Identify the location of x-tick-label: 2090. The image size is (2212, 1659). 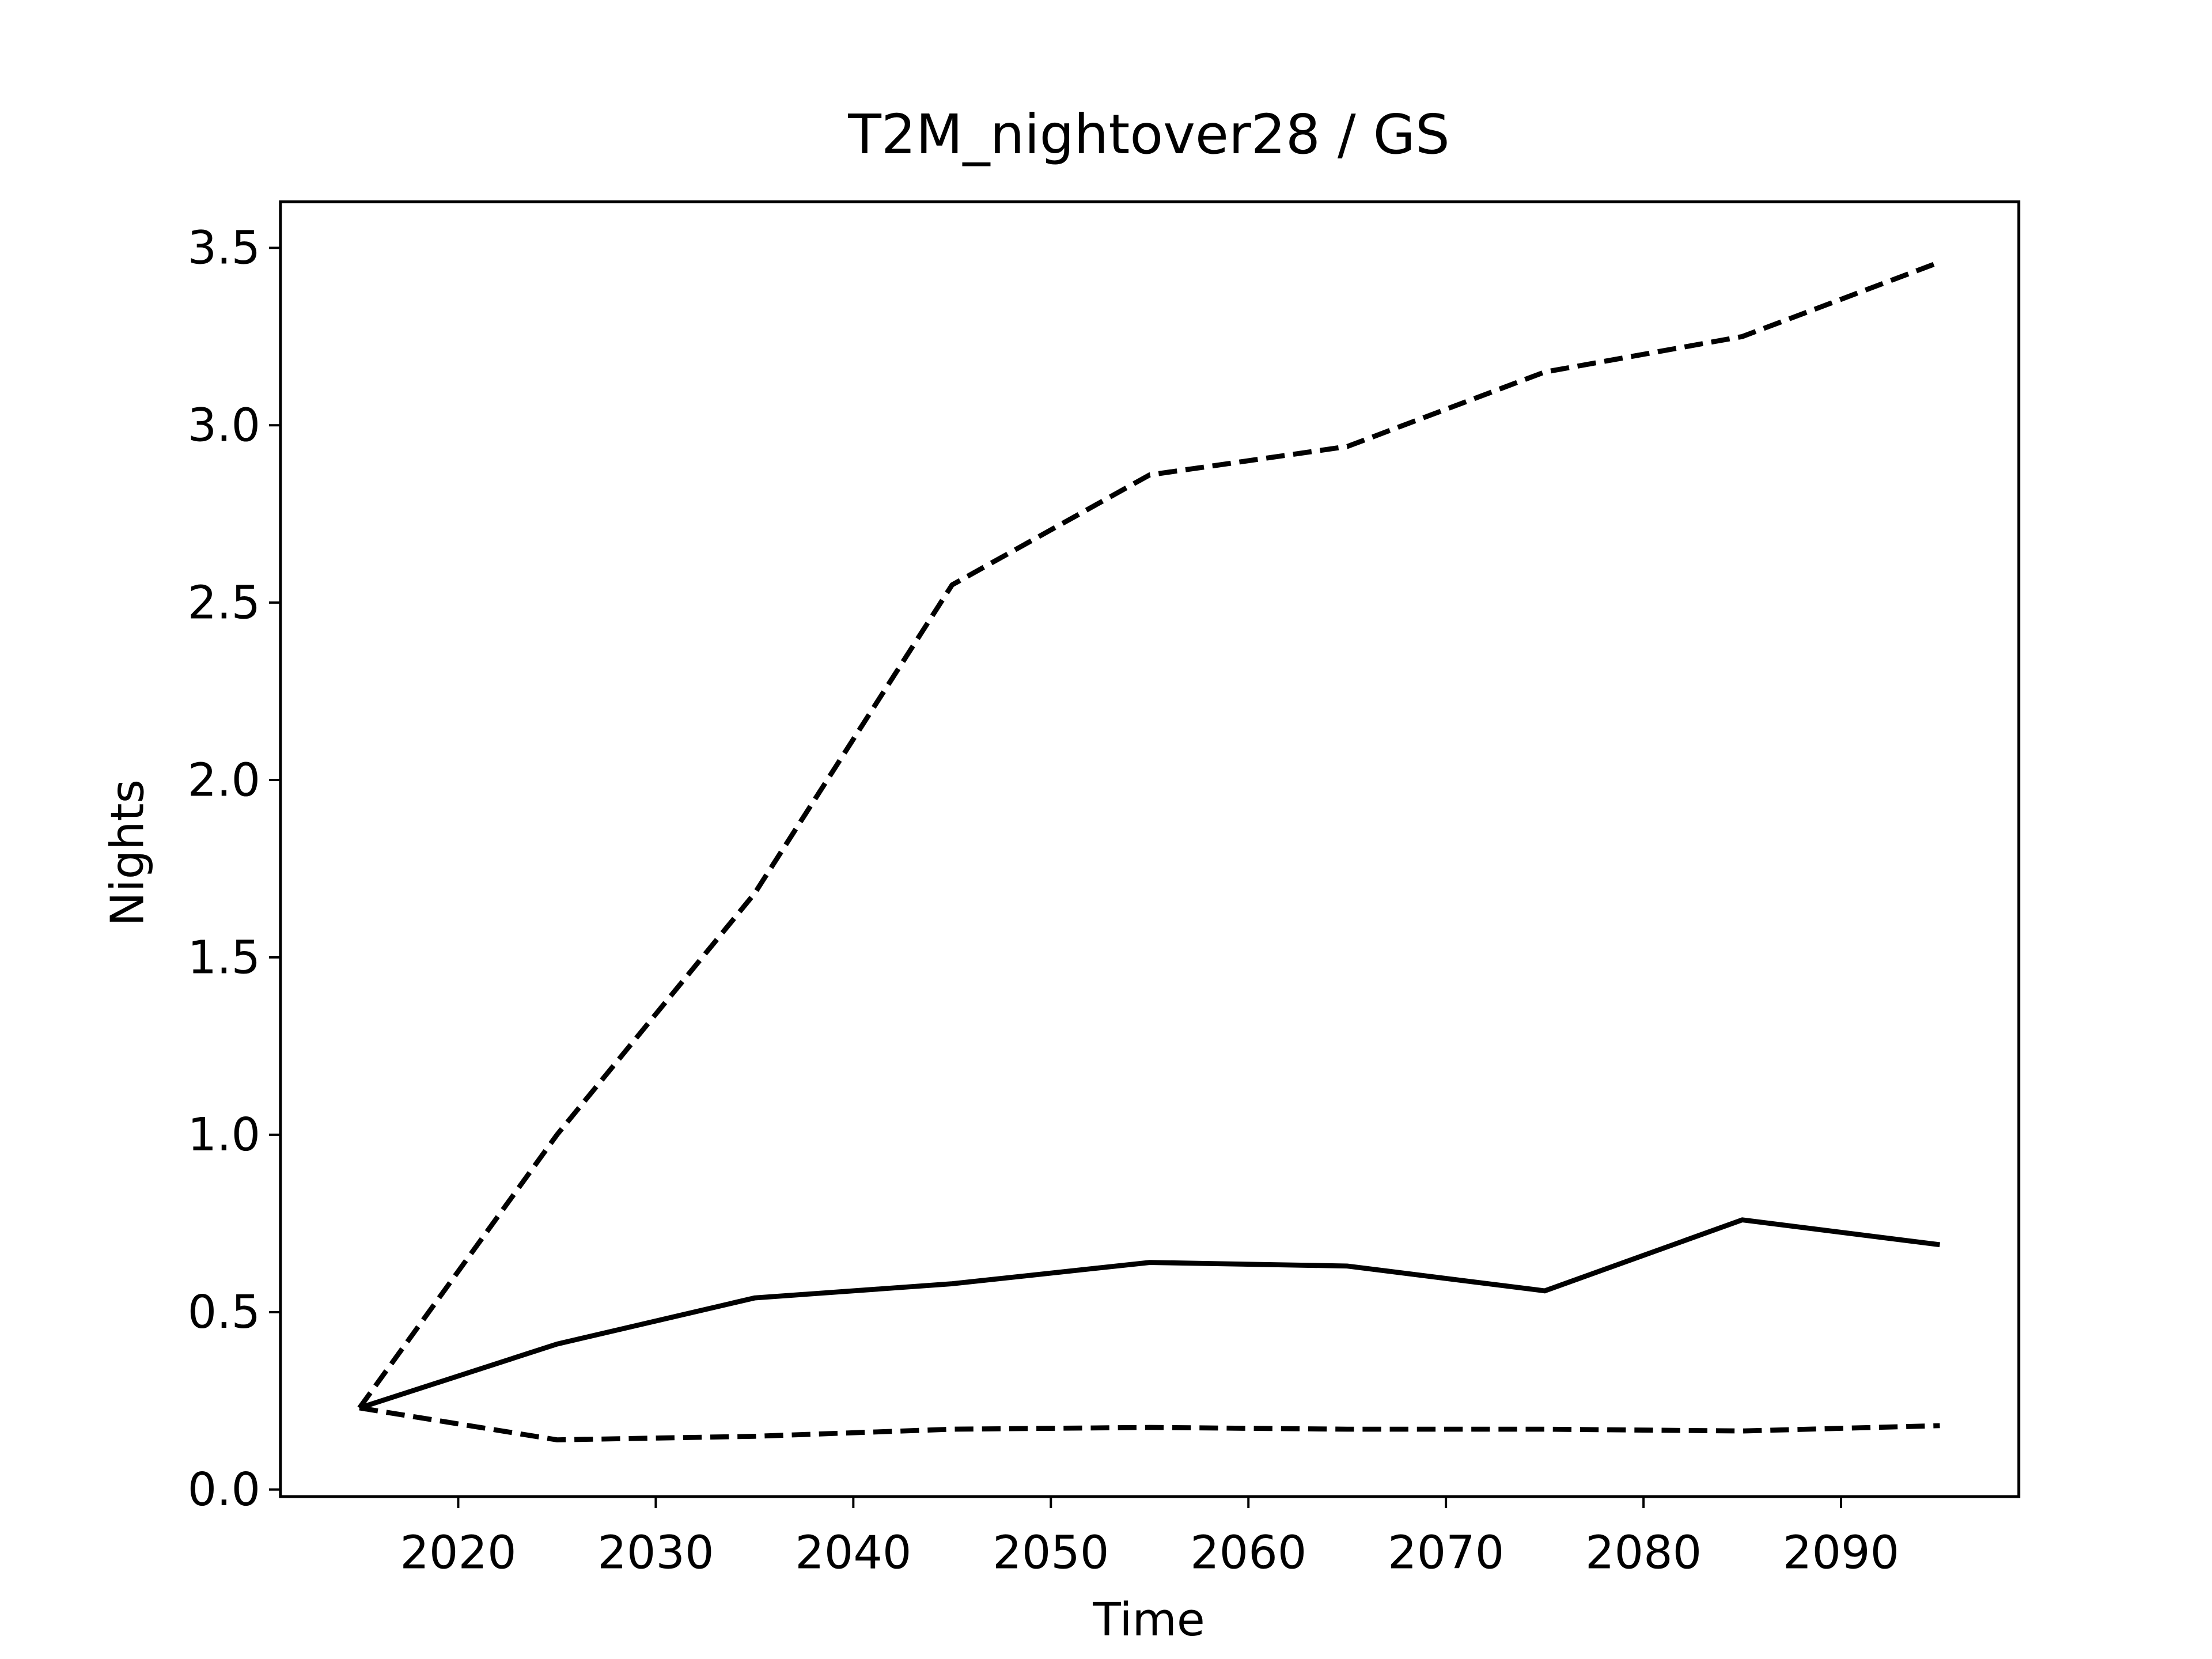
(1841, 1552).